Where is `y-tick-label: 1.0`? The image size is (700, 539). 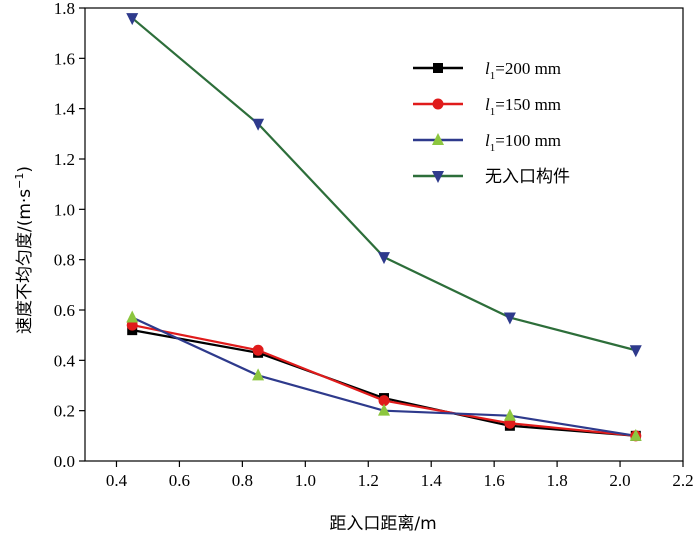
y-tick-label: 1.0 is located at coordinates (64, 209).